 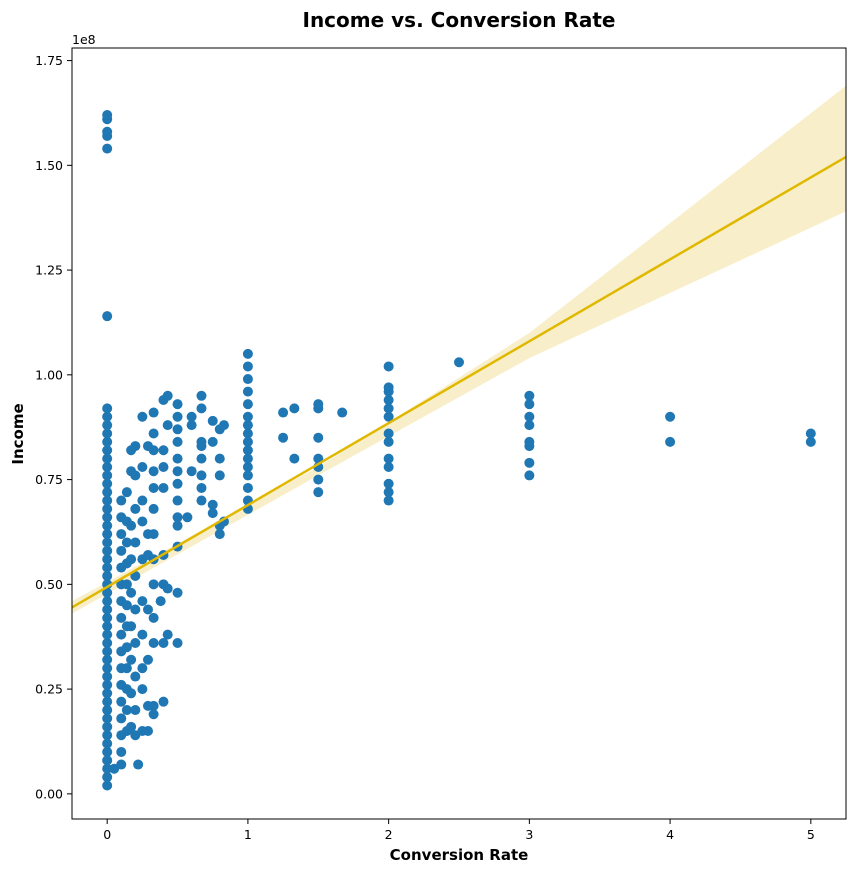 I want to click on y-tick-label: 1.00, so click(x=49, y=374).